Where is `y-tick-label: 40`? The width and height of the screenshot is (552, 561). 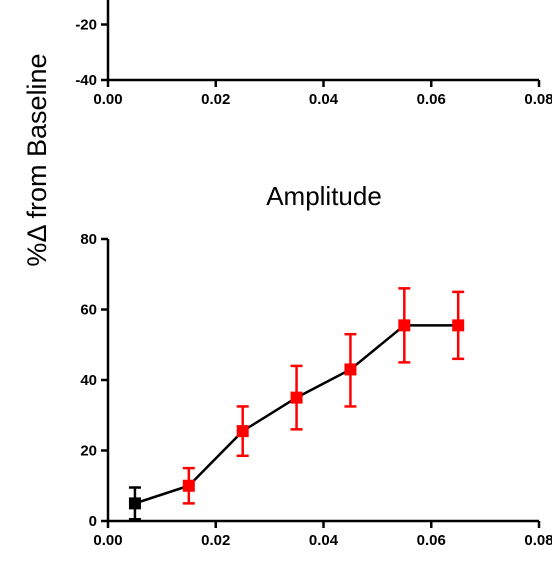 y-tick-label: 40 is located at coordinates (88, 380).